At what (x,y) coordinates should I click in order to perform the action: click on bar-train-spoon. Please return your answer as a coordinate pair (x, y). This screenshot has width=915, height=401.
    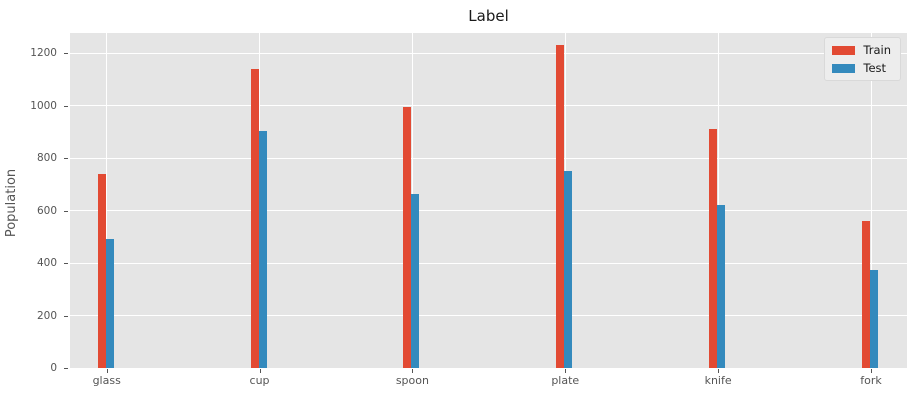
    Looking at the image, I should click on (407, 237).